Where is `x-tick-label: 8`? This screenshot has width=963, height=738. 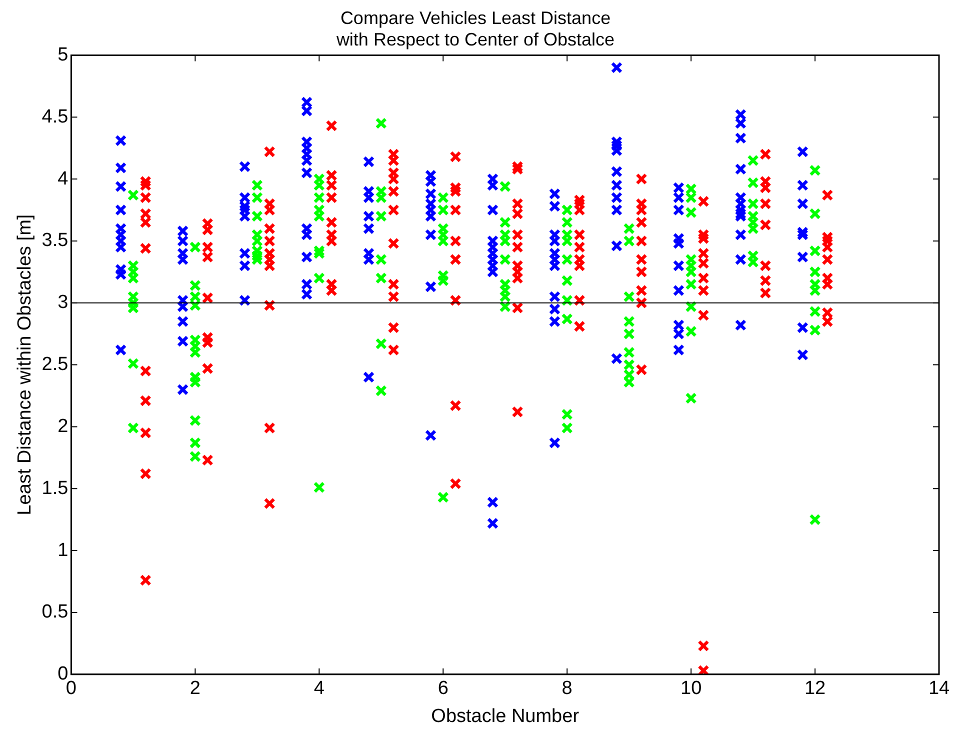
x-tick-label: 8 is located at coordinates (567, 689).